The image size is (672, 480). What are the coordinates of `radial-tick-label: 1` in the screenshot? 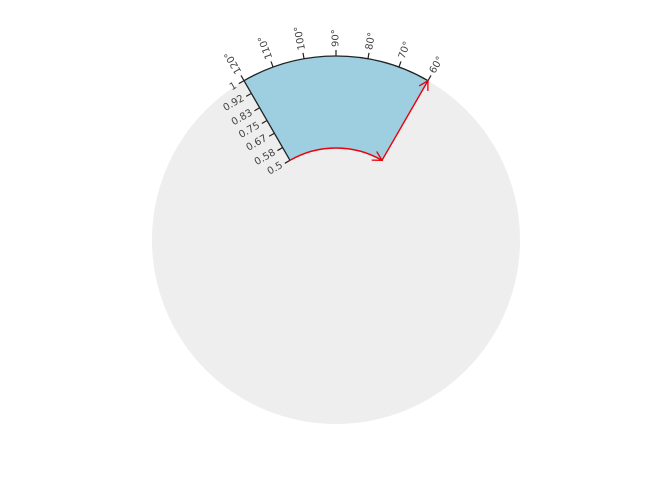 It's located at (233, 86).